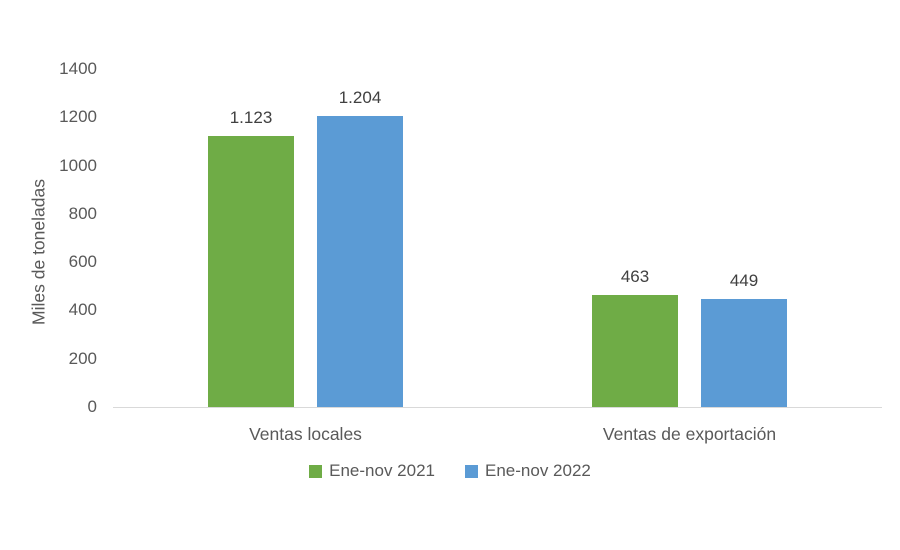 The width and height of the screenshot is (900, 550). I want to click on y-axis-tick-label: 800, so click(82, 213).